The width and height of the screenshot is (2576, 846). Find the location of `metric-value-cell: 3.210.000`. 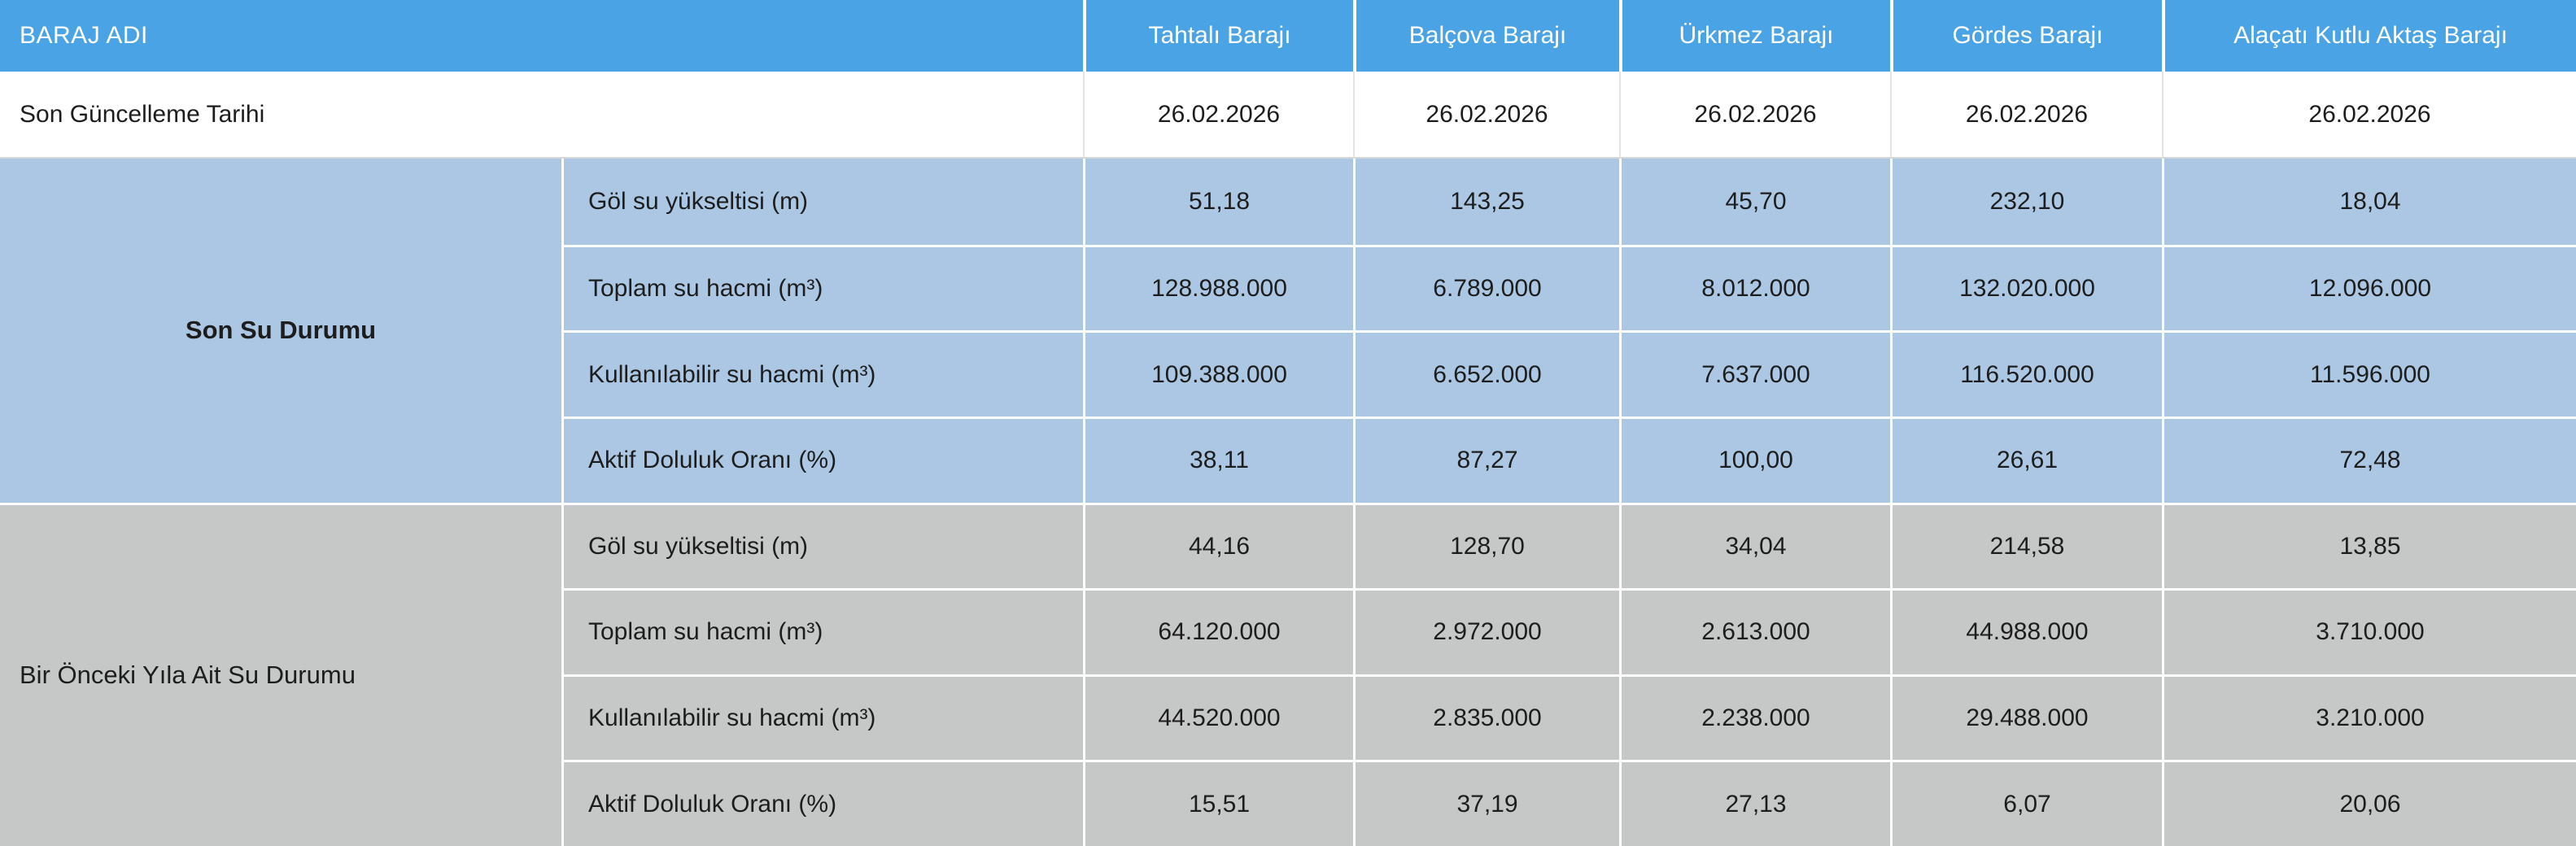

metric-value-cell: 3.210.000 is located at coordinates (2369, 717).